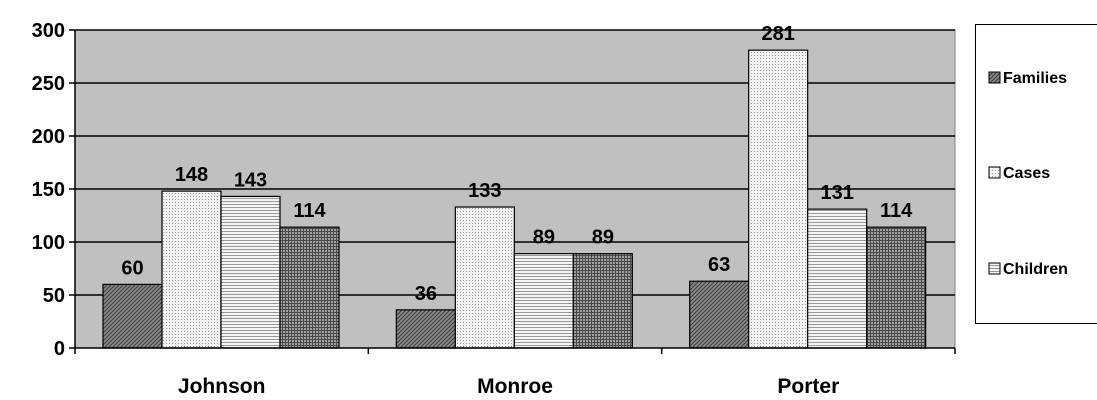 This screenshot has width=1097, height=400. What do you see at coordinates (719, 265) in the screenshot?
I see `data-label: 63` at bounding box center [719, 265].